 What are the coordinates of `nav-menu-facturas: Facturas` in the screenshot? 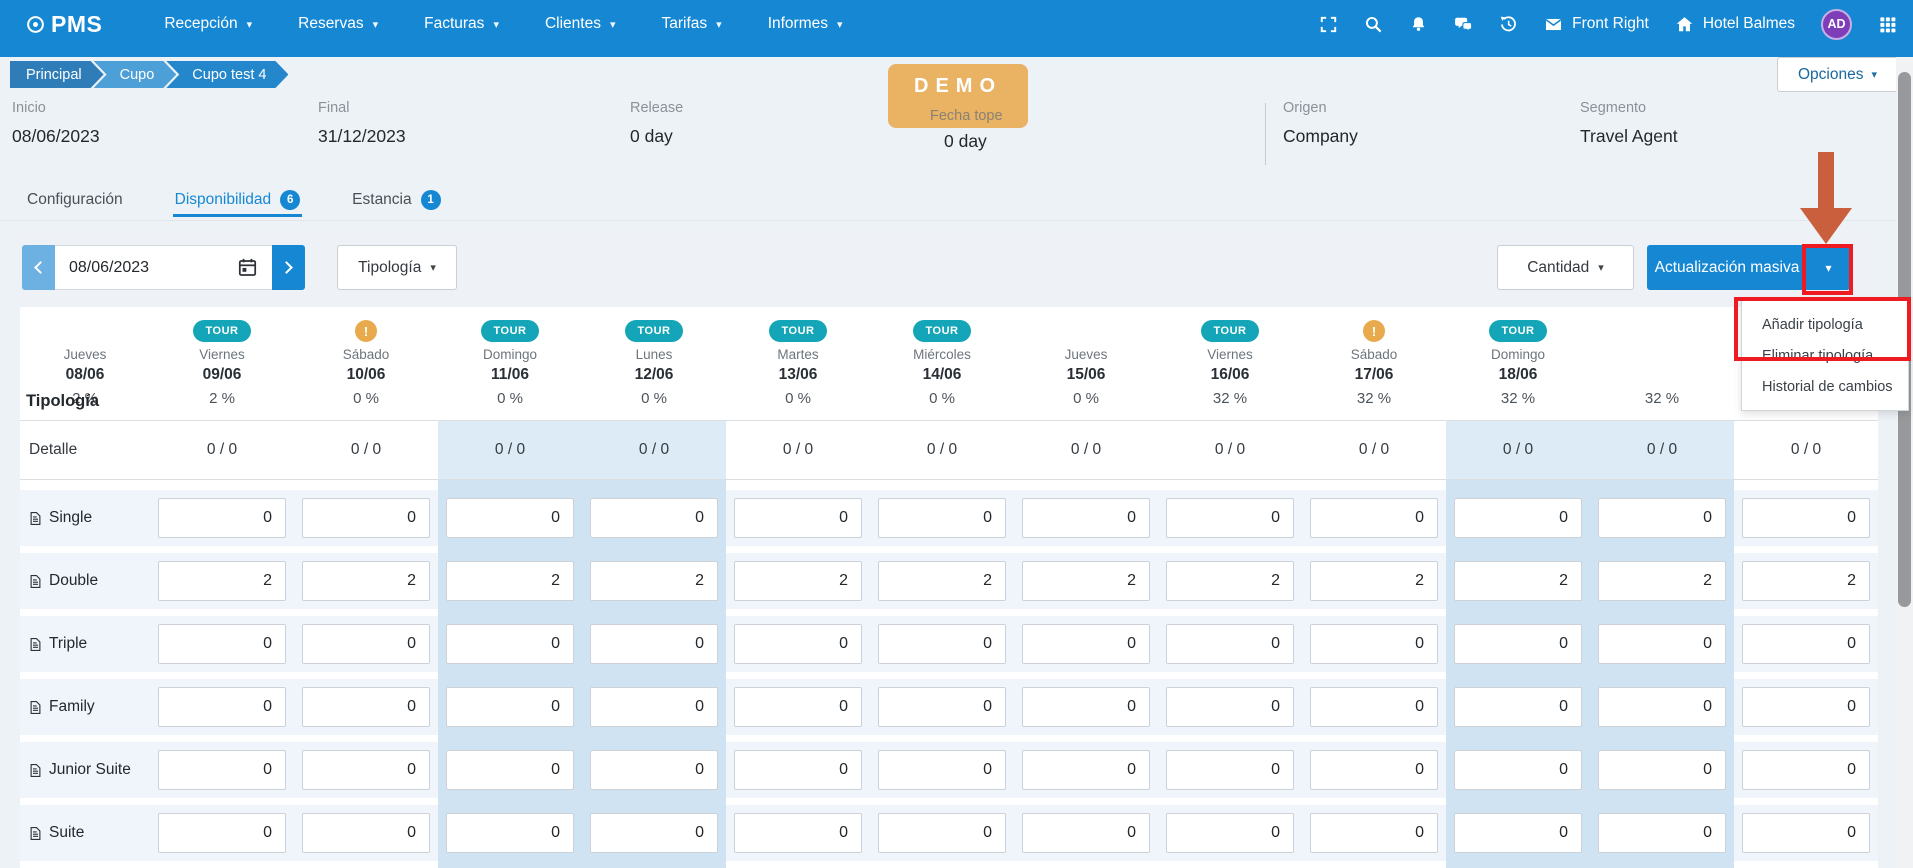 It's located at (461, 24).